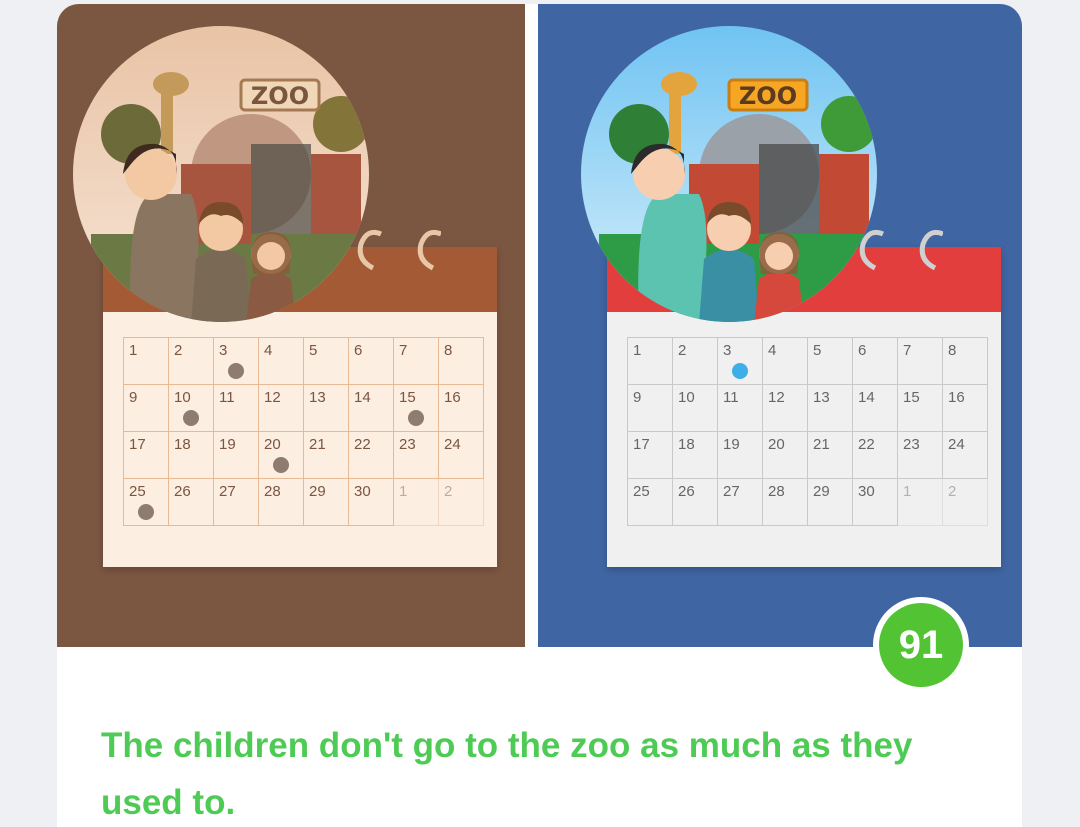 This screenshot has width=1080, height=827. What do you see at coordinates (821, 444) in the screenshot?
I see `day-number: 21` at bounding box center [821, 444].